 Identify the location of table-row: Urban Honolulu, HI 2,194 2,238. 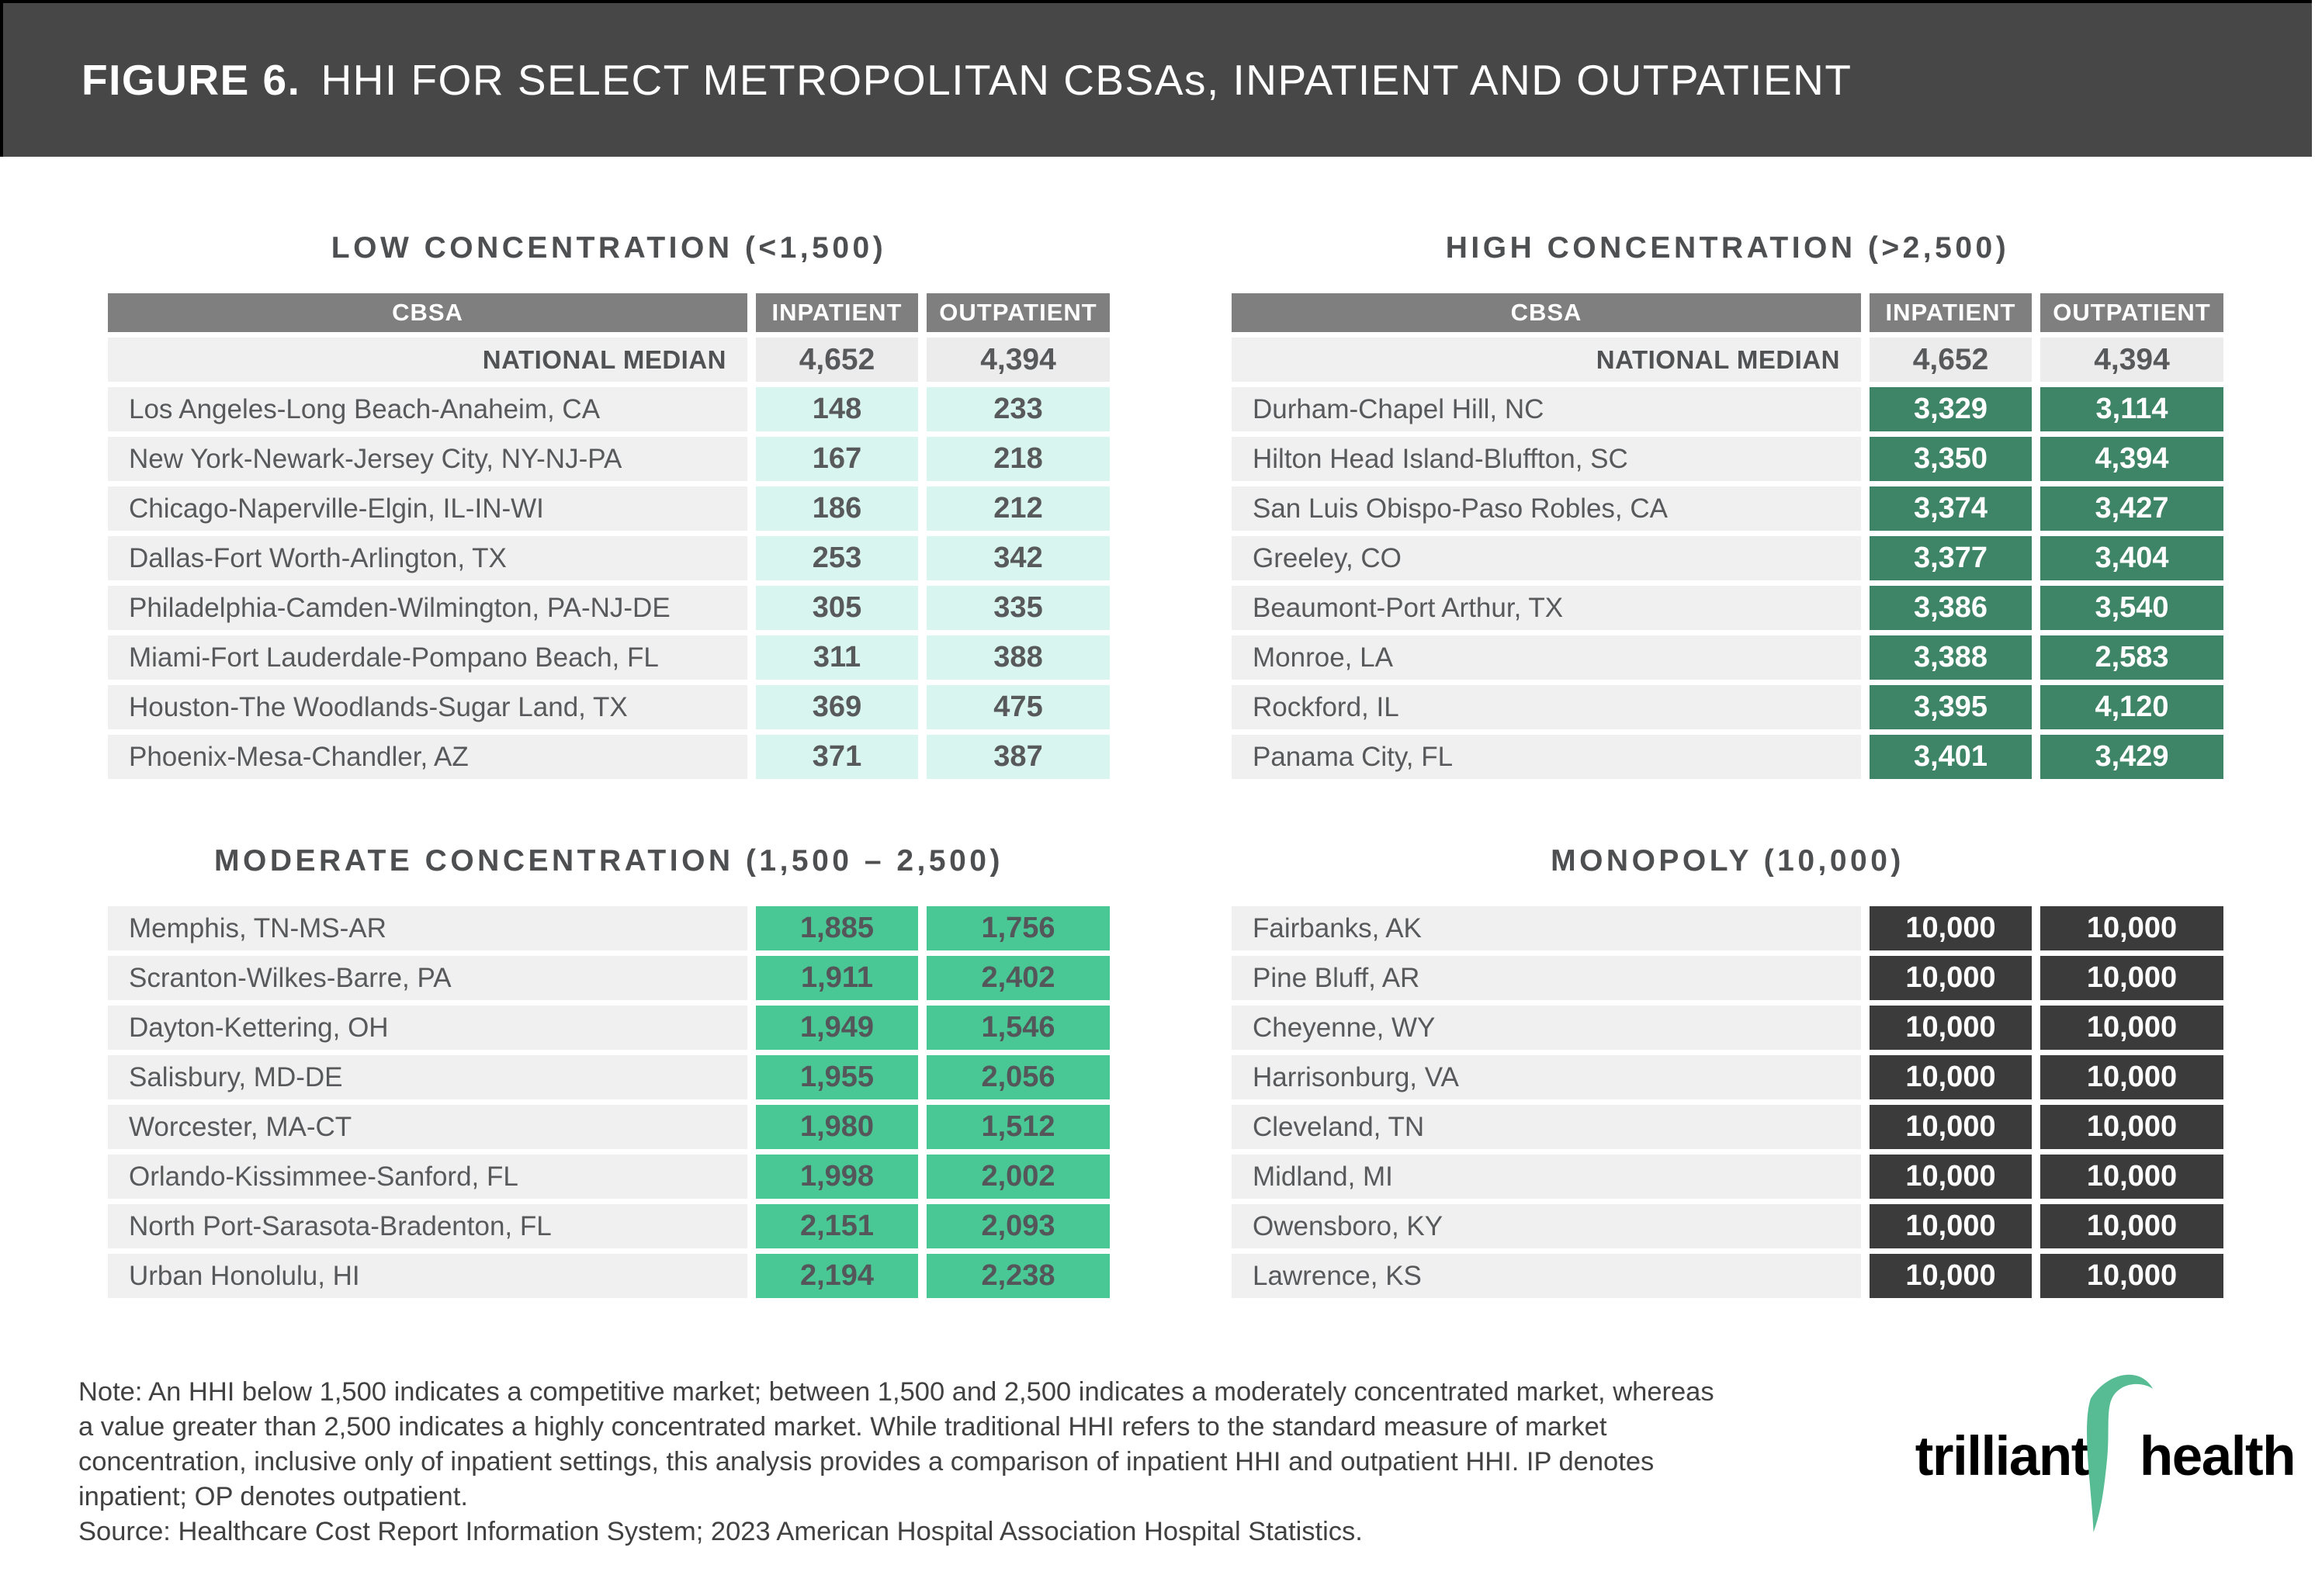
(609, 1276).